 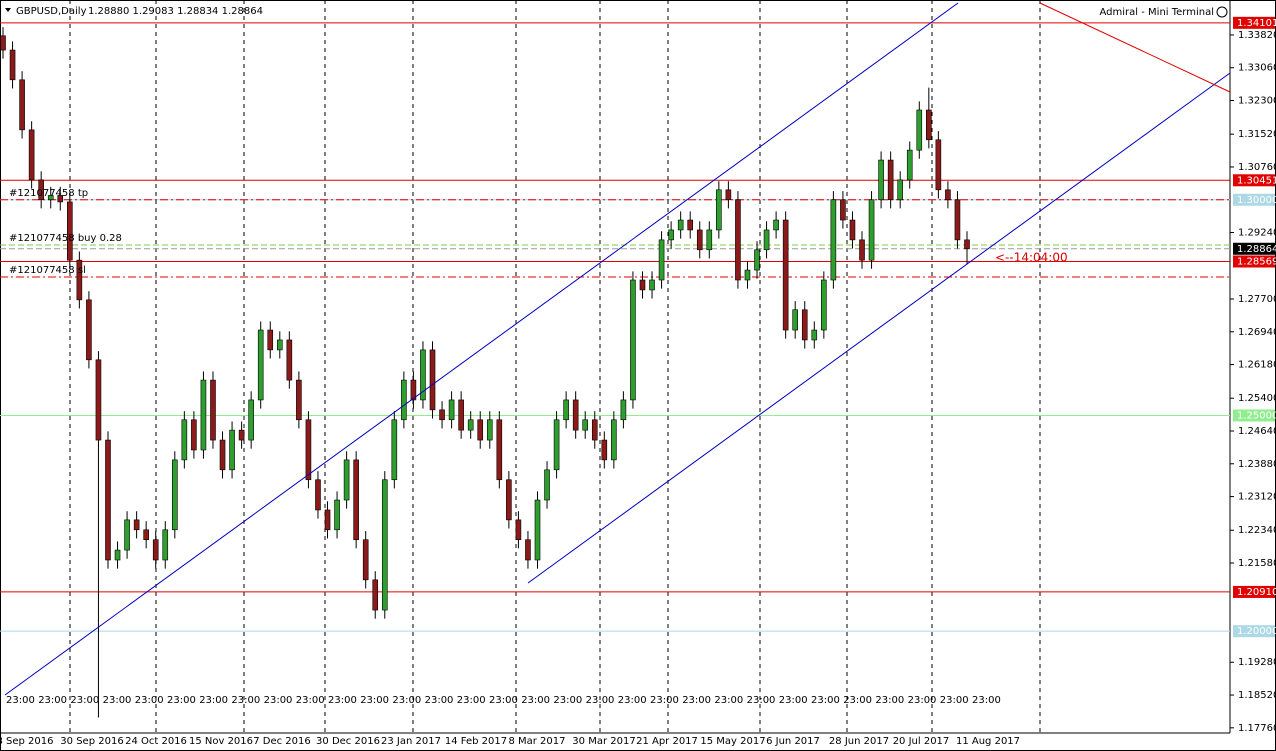 What do you see at coordinates (1257, 728) in the screenshot?
I see `y-tick-label: 1.17760` at bounding box center [1257, 728].